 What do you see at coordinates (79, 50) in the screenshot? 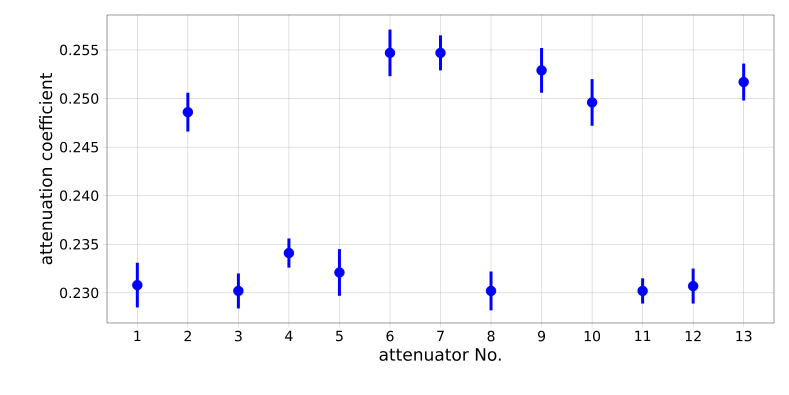
I see `y-tick-label: 0.255` at bounding box center [79, 50].